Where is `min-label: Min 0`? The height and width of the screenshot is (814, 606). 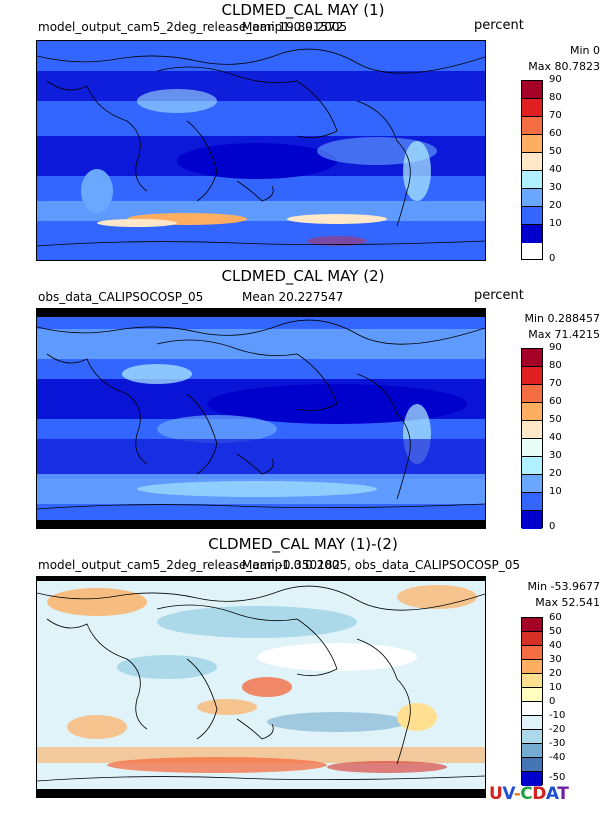 min-label: Min 0 is located at coordinates (584, 50).